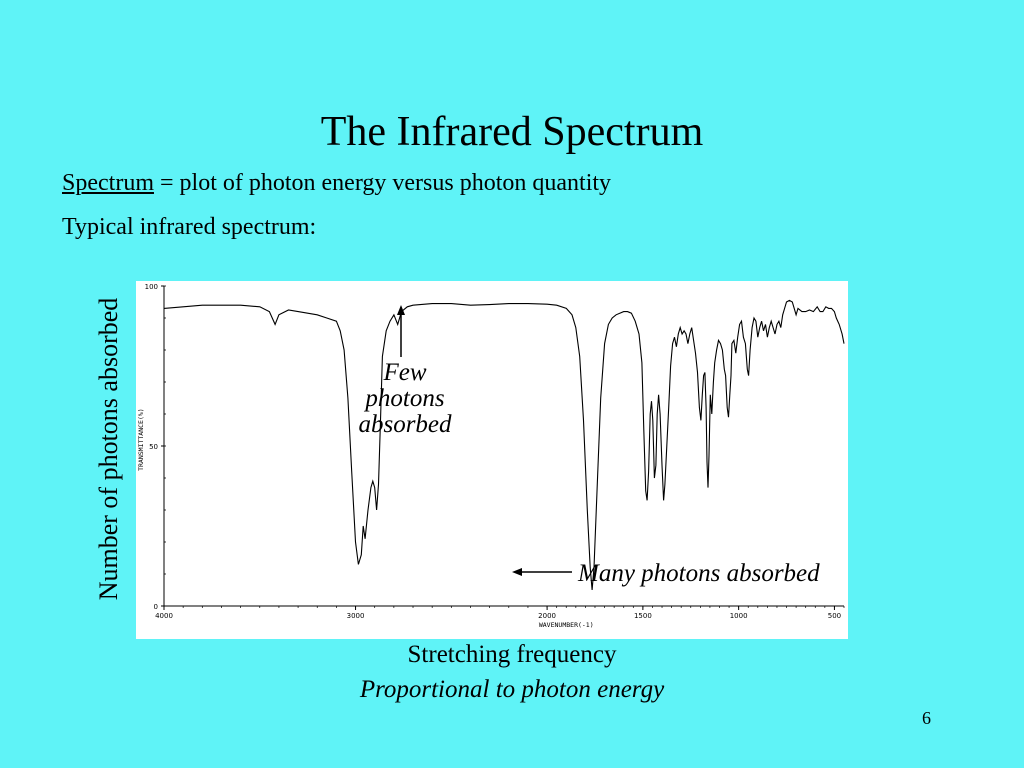 This screenshot has height=768, width=1024. Describe the element at coordinates (512, 689) in the screenshot. I see `x-axis-subannotation: Proportional to photon energy` at that location.